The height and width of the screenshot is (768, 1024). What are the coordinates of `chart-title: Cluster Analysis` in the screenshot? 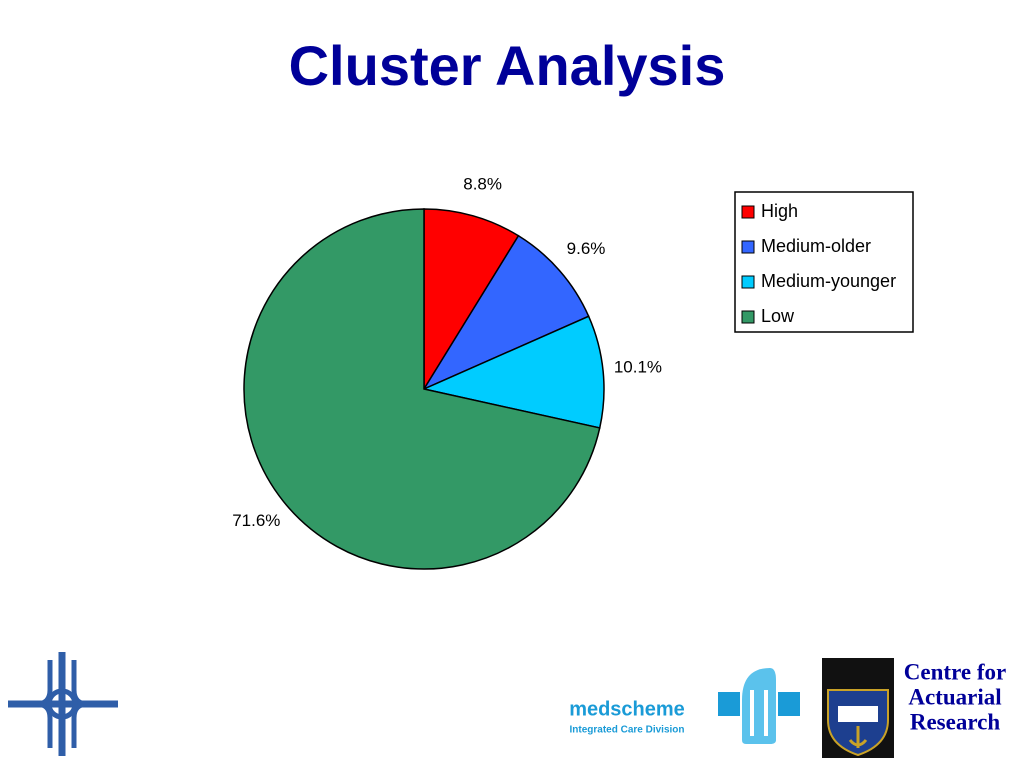 It's located at (507, 65).